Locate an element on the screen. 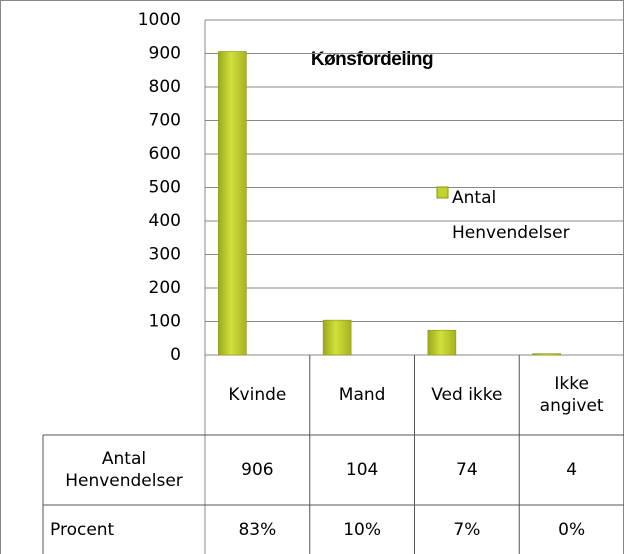 The height and width of the screenshot is (554, 624). chart-title: Kønsfordeling is located at coordinates (372, 59).